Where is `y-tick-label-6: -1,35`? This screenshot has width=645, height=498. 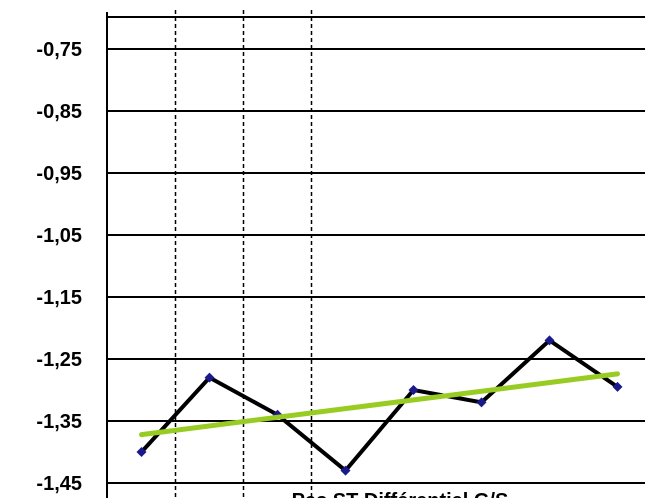
y-tick-label-6: -1,35 is located at coordinates (59, 422).